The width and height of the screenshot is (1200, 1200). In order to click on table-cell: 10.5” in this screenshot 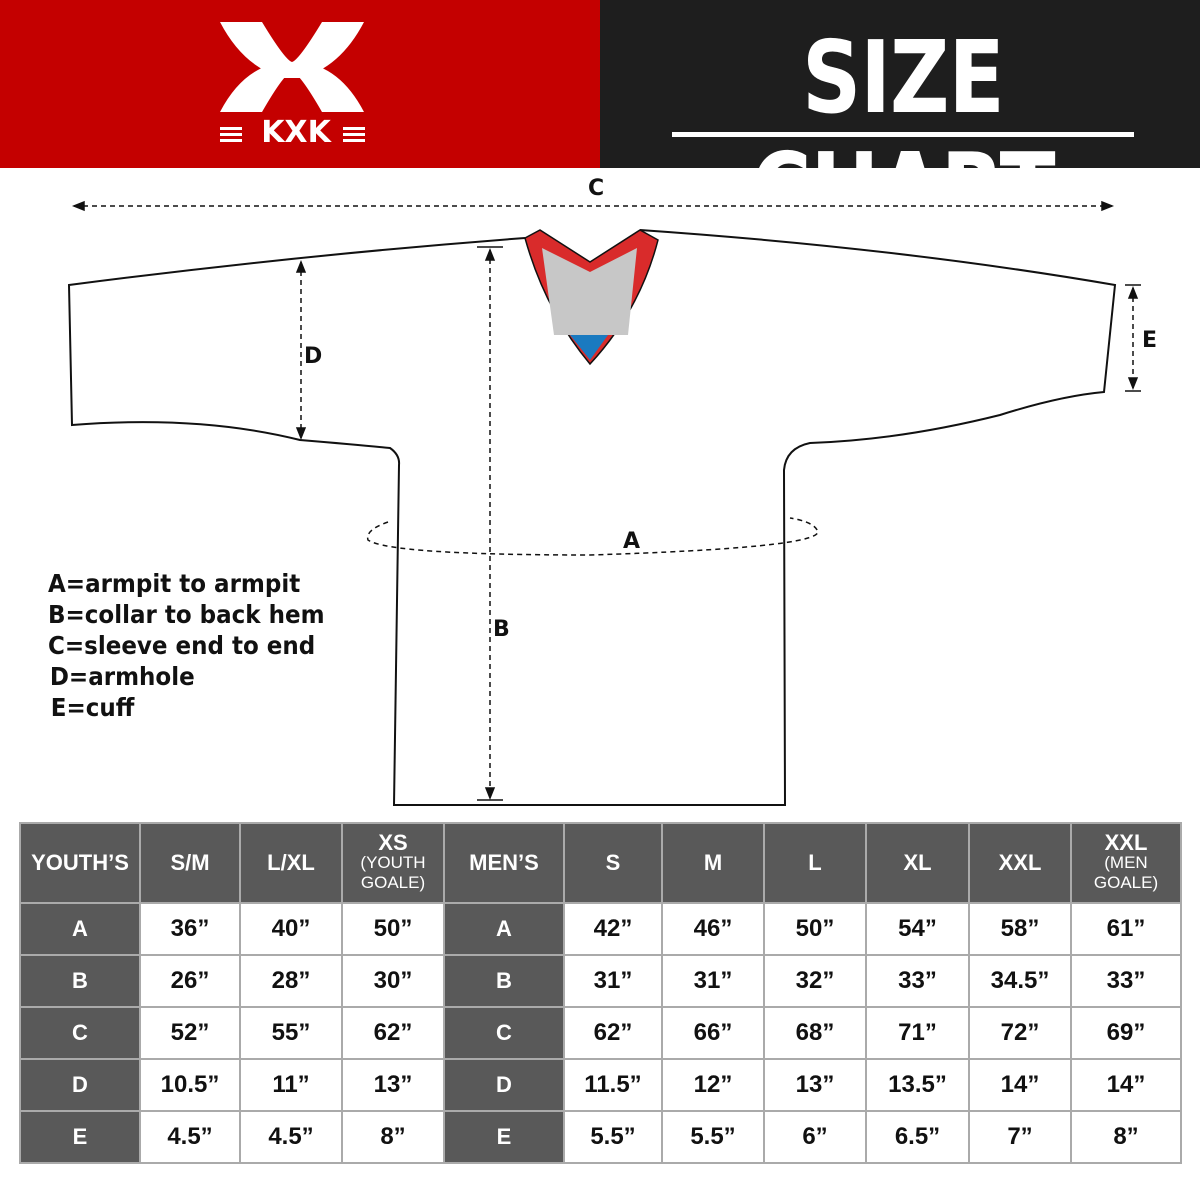, I will do `click(190, 1085)`.